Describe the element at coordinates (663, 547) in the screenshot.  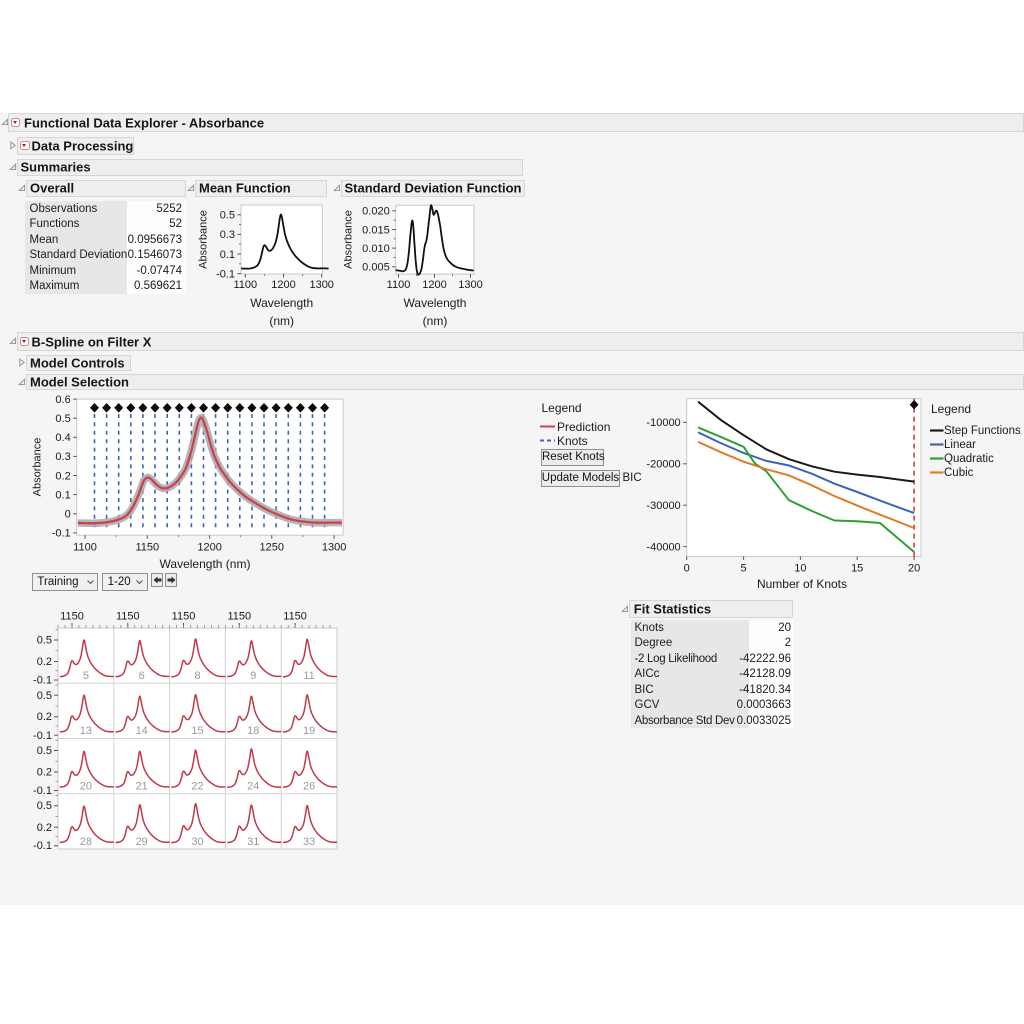
I see `svg-text: -40000` at that location.